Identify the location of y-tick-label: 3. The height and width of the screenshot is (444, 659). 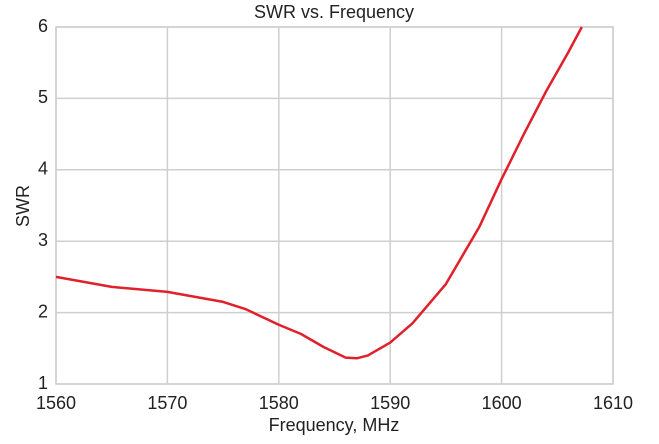
(43, 240).